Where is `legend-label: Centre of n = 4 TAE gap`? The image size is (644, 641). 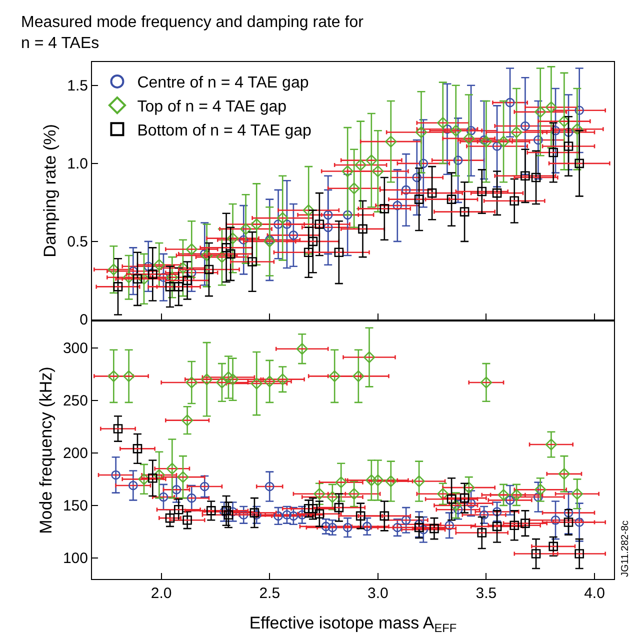
legend-label: Centre of n = 4 TAE gap is located at coordinates (223, 83).